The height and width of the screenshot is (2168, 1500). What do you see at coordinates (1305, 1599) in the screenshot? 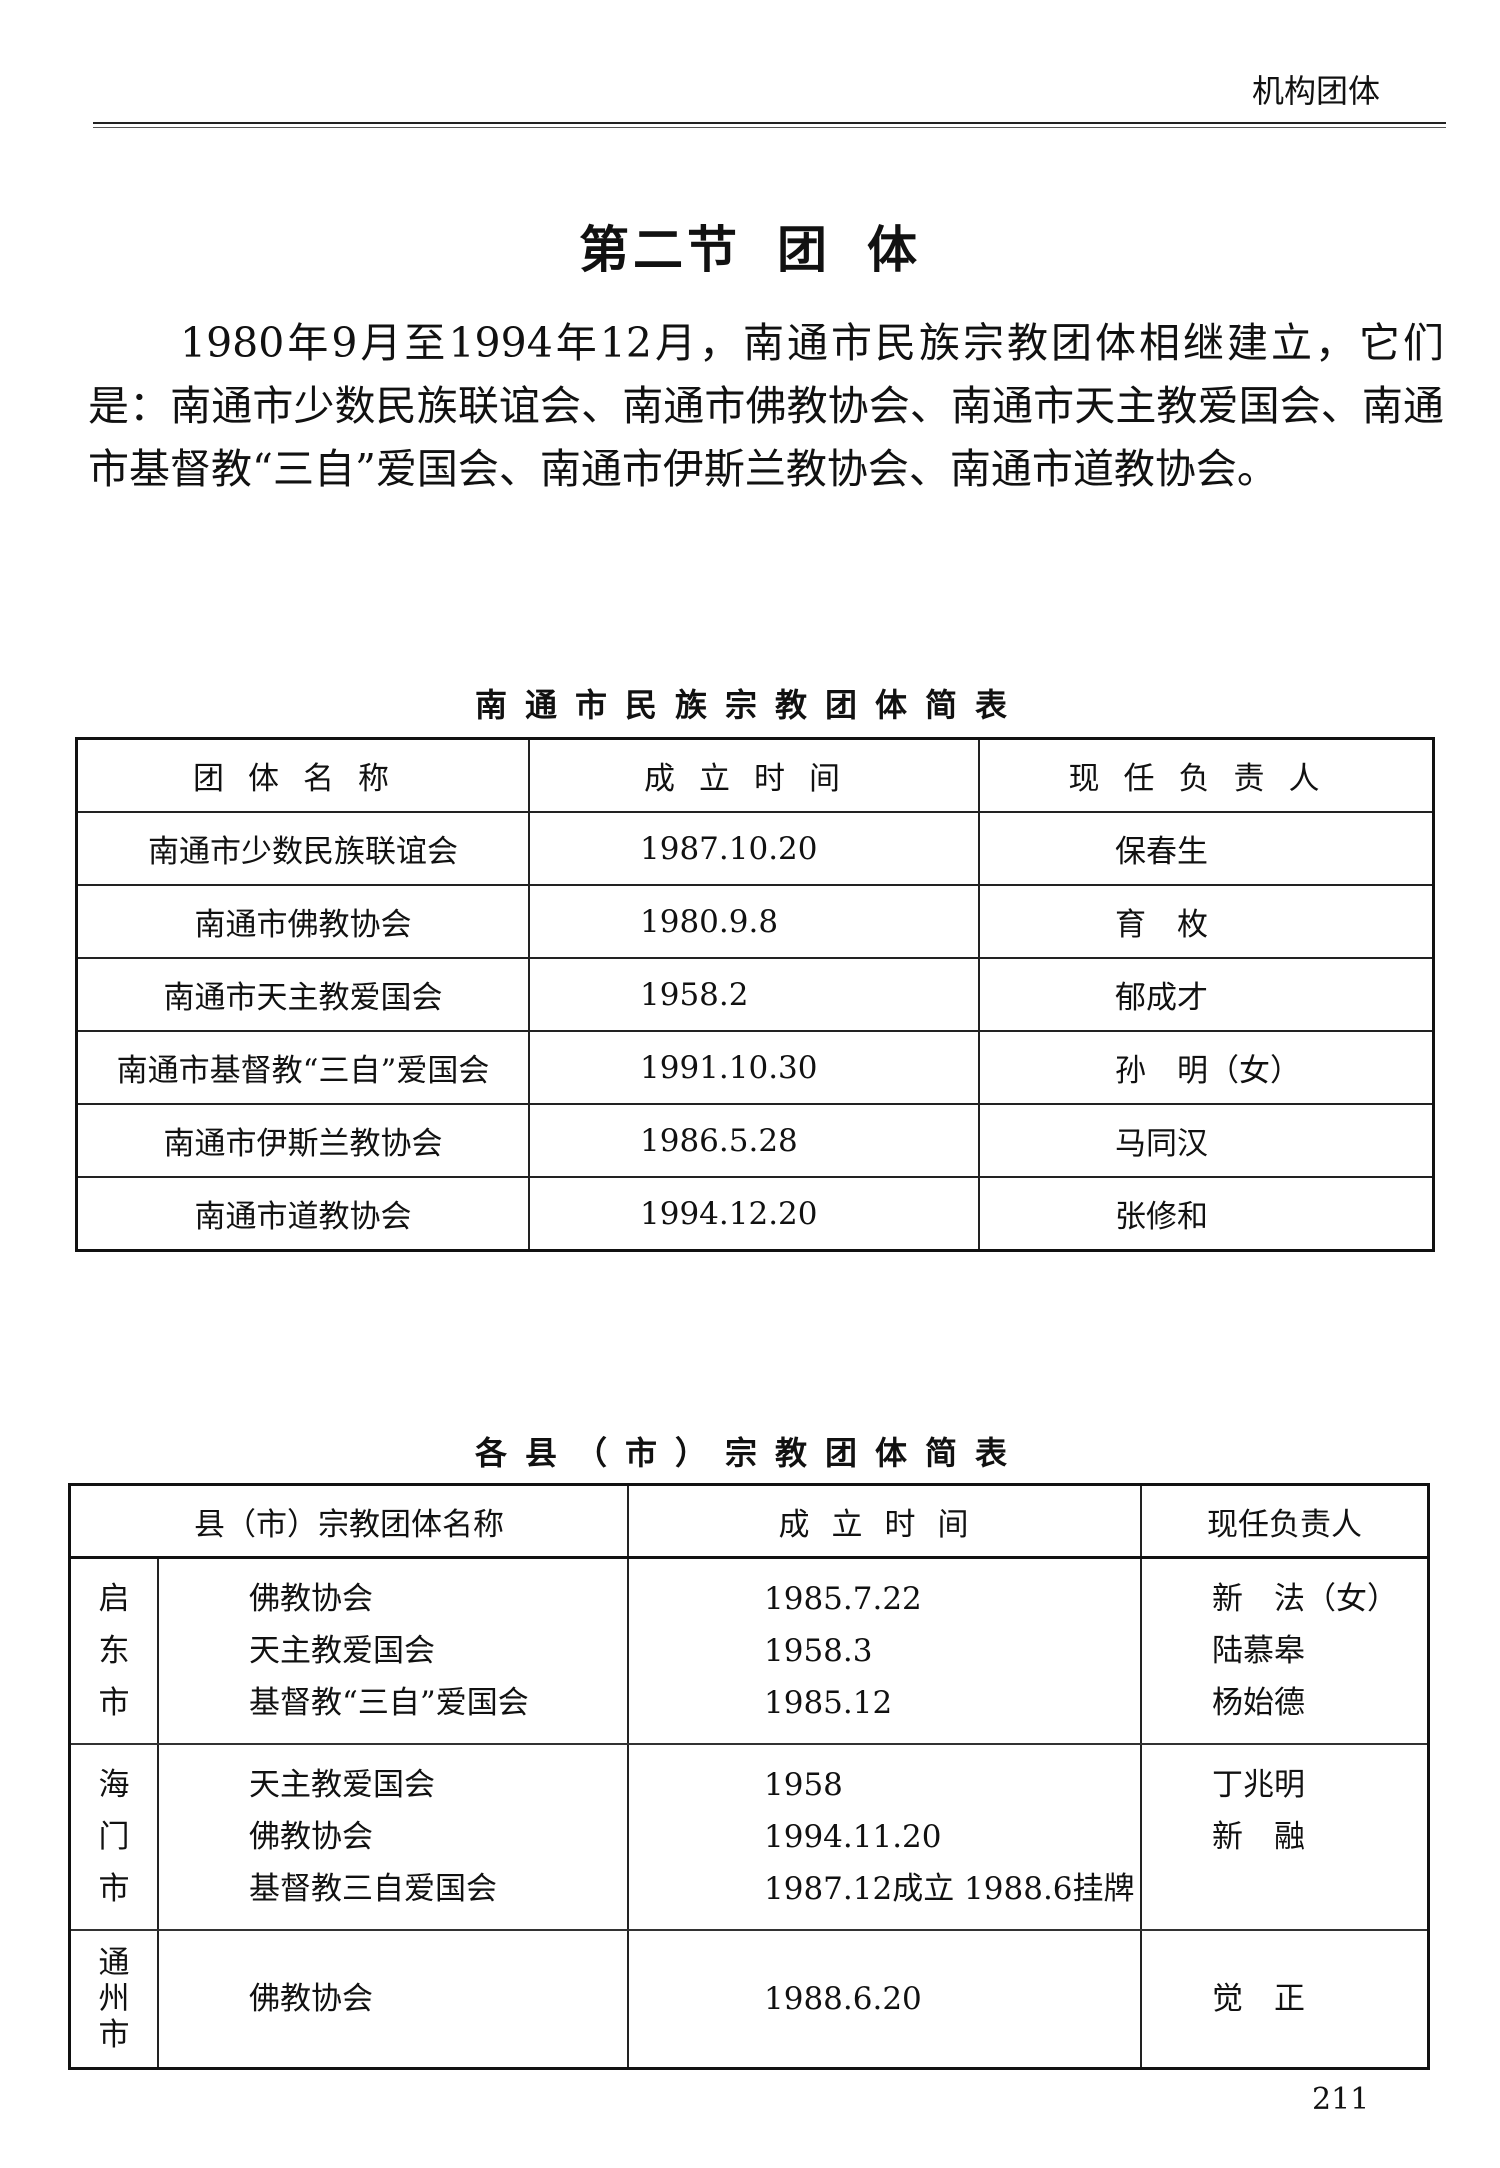
I see `leader: 新 法（女）` at bounding box center [1305, 1599].